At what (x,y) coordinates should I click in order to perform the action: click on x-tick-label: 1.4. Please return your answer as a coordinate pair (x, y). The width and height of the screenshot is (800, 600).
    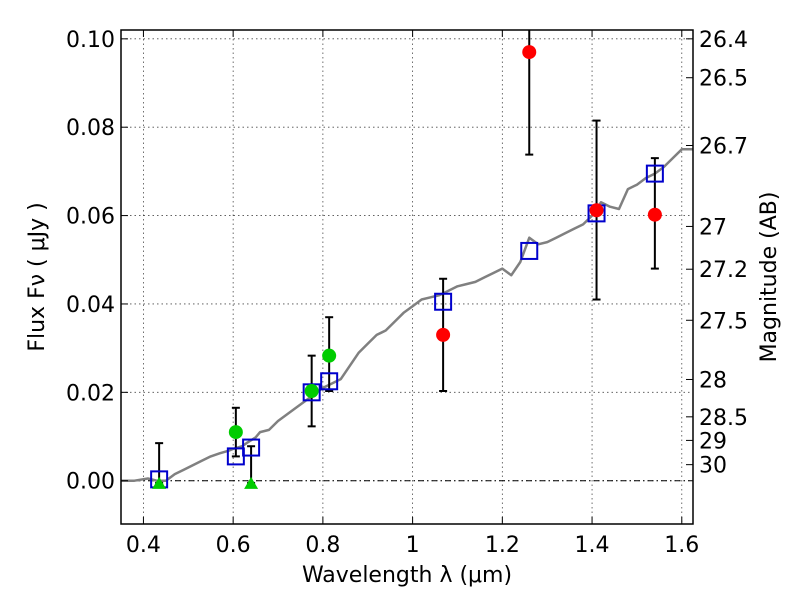
    Looking at the image, I should click on (592, 545).